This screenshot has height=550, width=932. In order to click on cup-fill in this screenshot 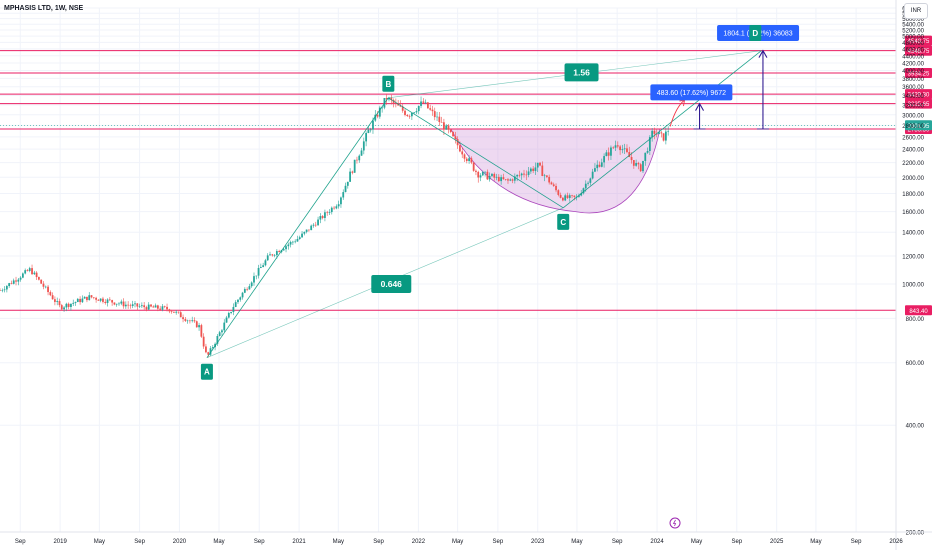, I will do `click(555, 171)`.